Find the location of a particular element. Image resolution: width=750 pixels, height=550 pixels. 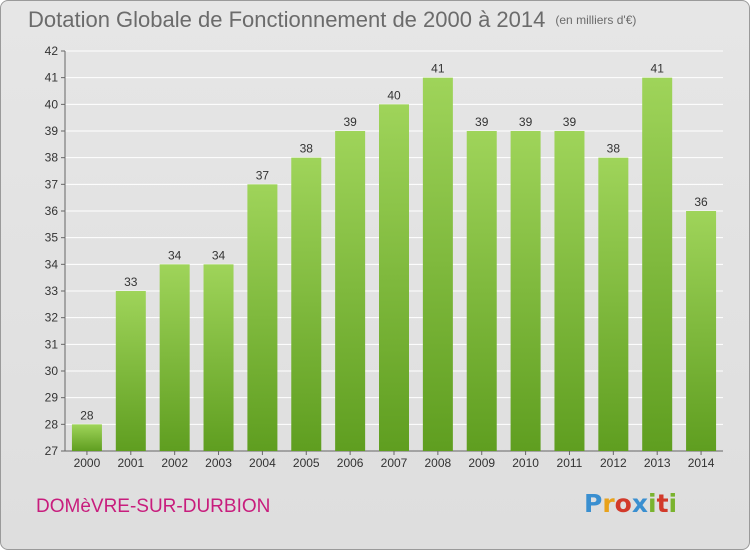

y-tick-label: 35 is located at coordinates (52, 238).